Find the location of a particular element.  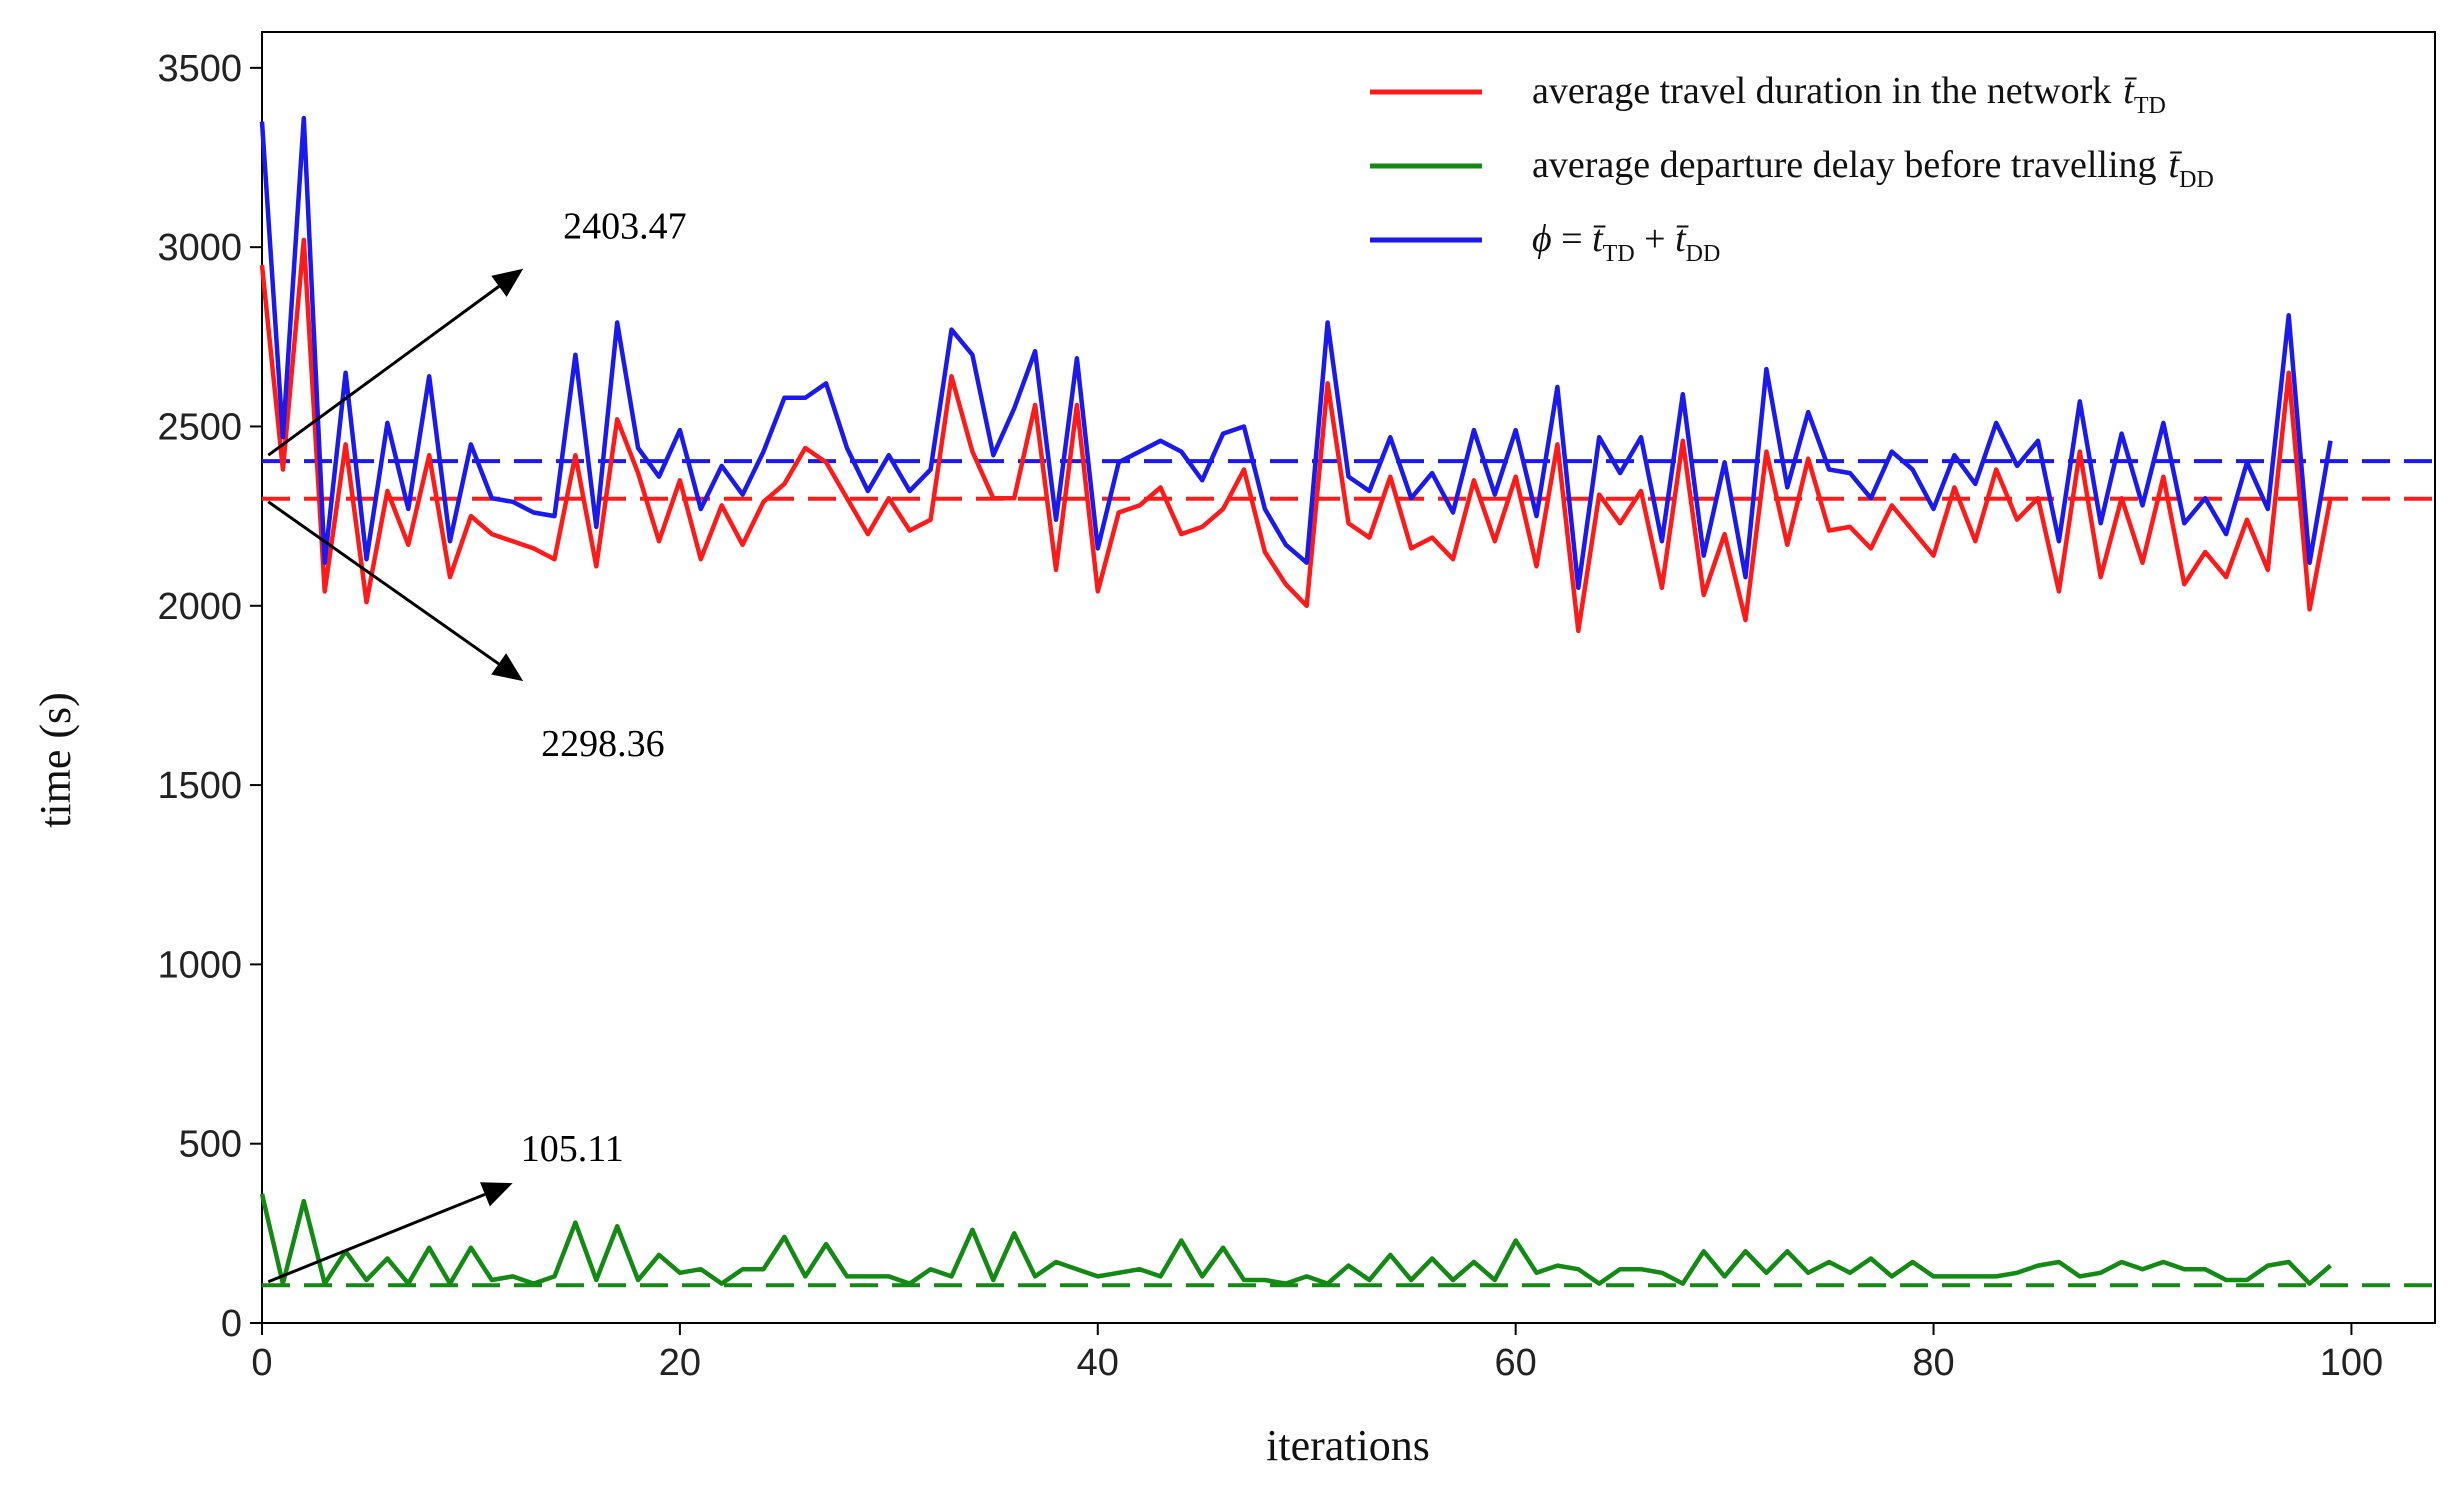

x-tick-label: 20 is located at coordinates (680, 1363).